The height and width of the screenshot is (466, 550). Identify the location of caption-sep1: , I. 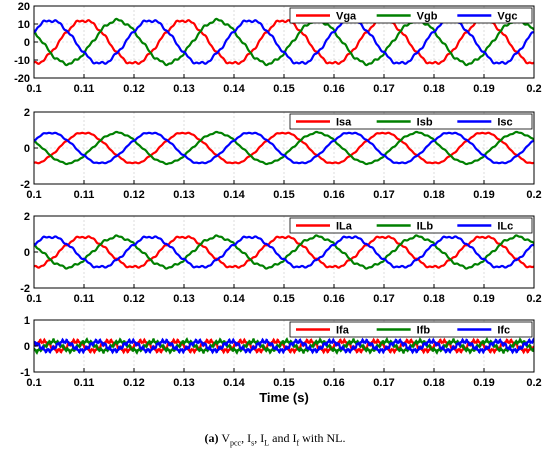
(246, 438).